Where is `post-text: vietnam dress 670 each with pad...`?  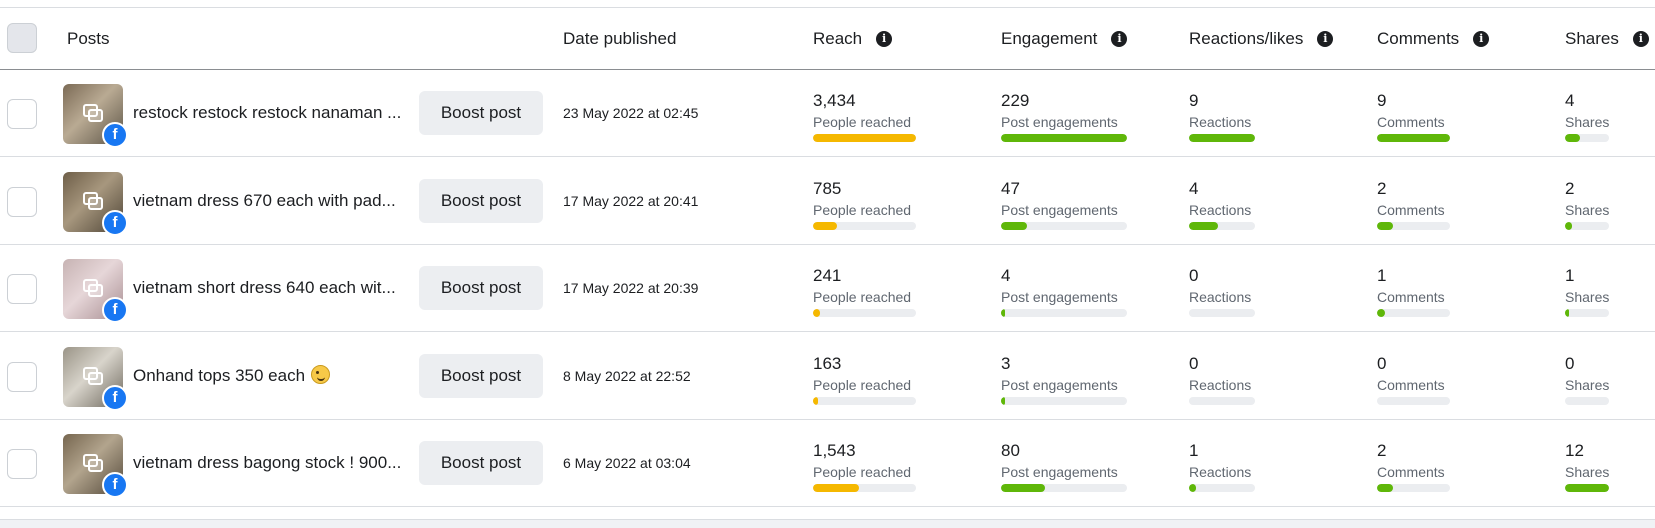 post-text: vietnam dress 670 each with pad... is located at coordinates (271, 201).